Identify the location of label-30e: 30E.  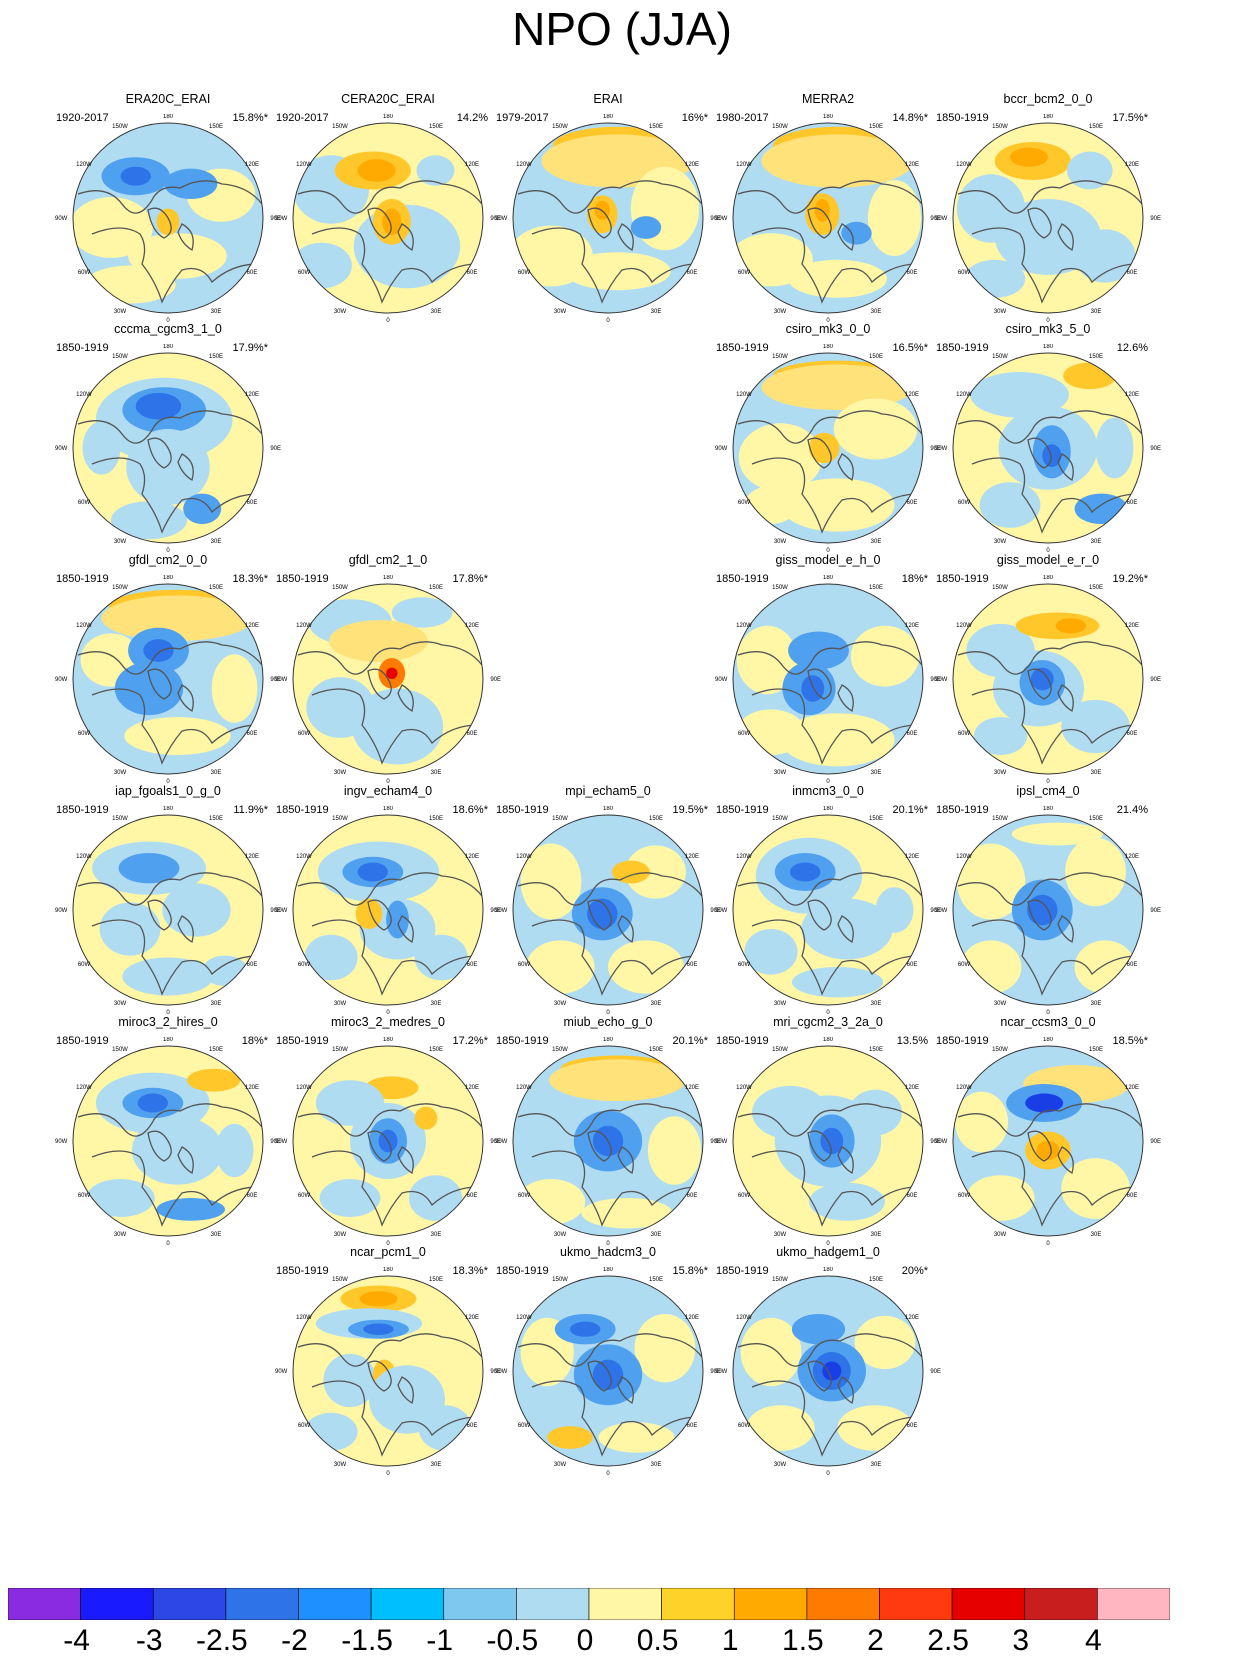
(216, 542).